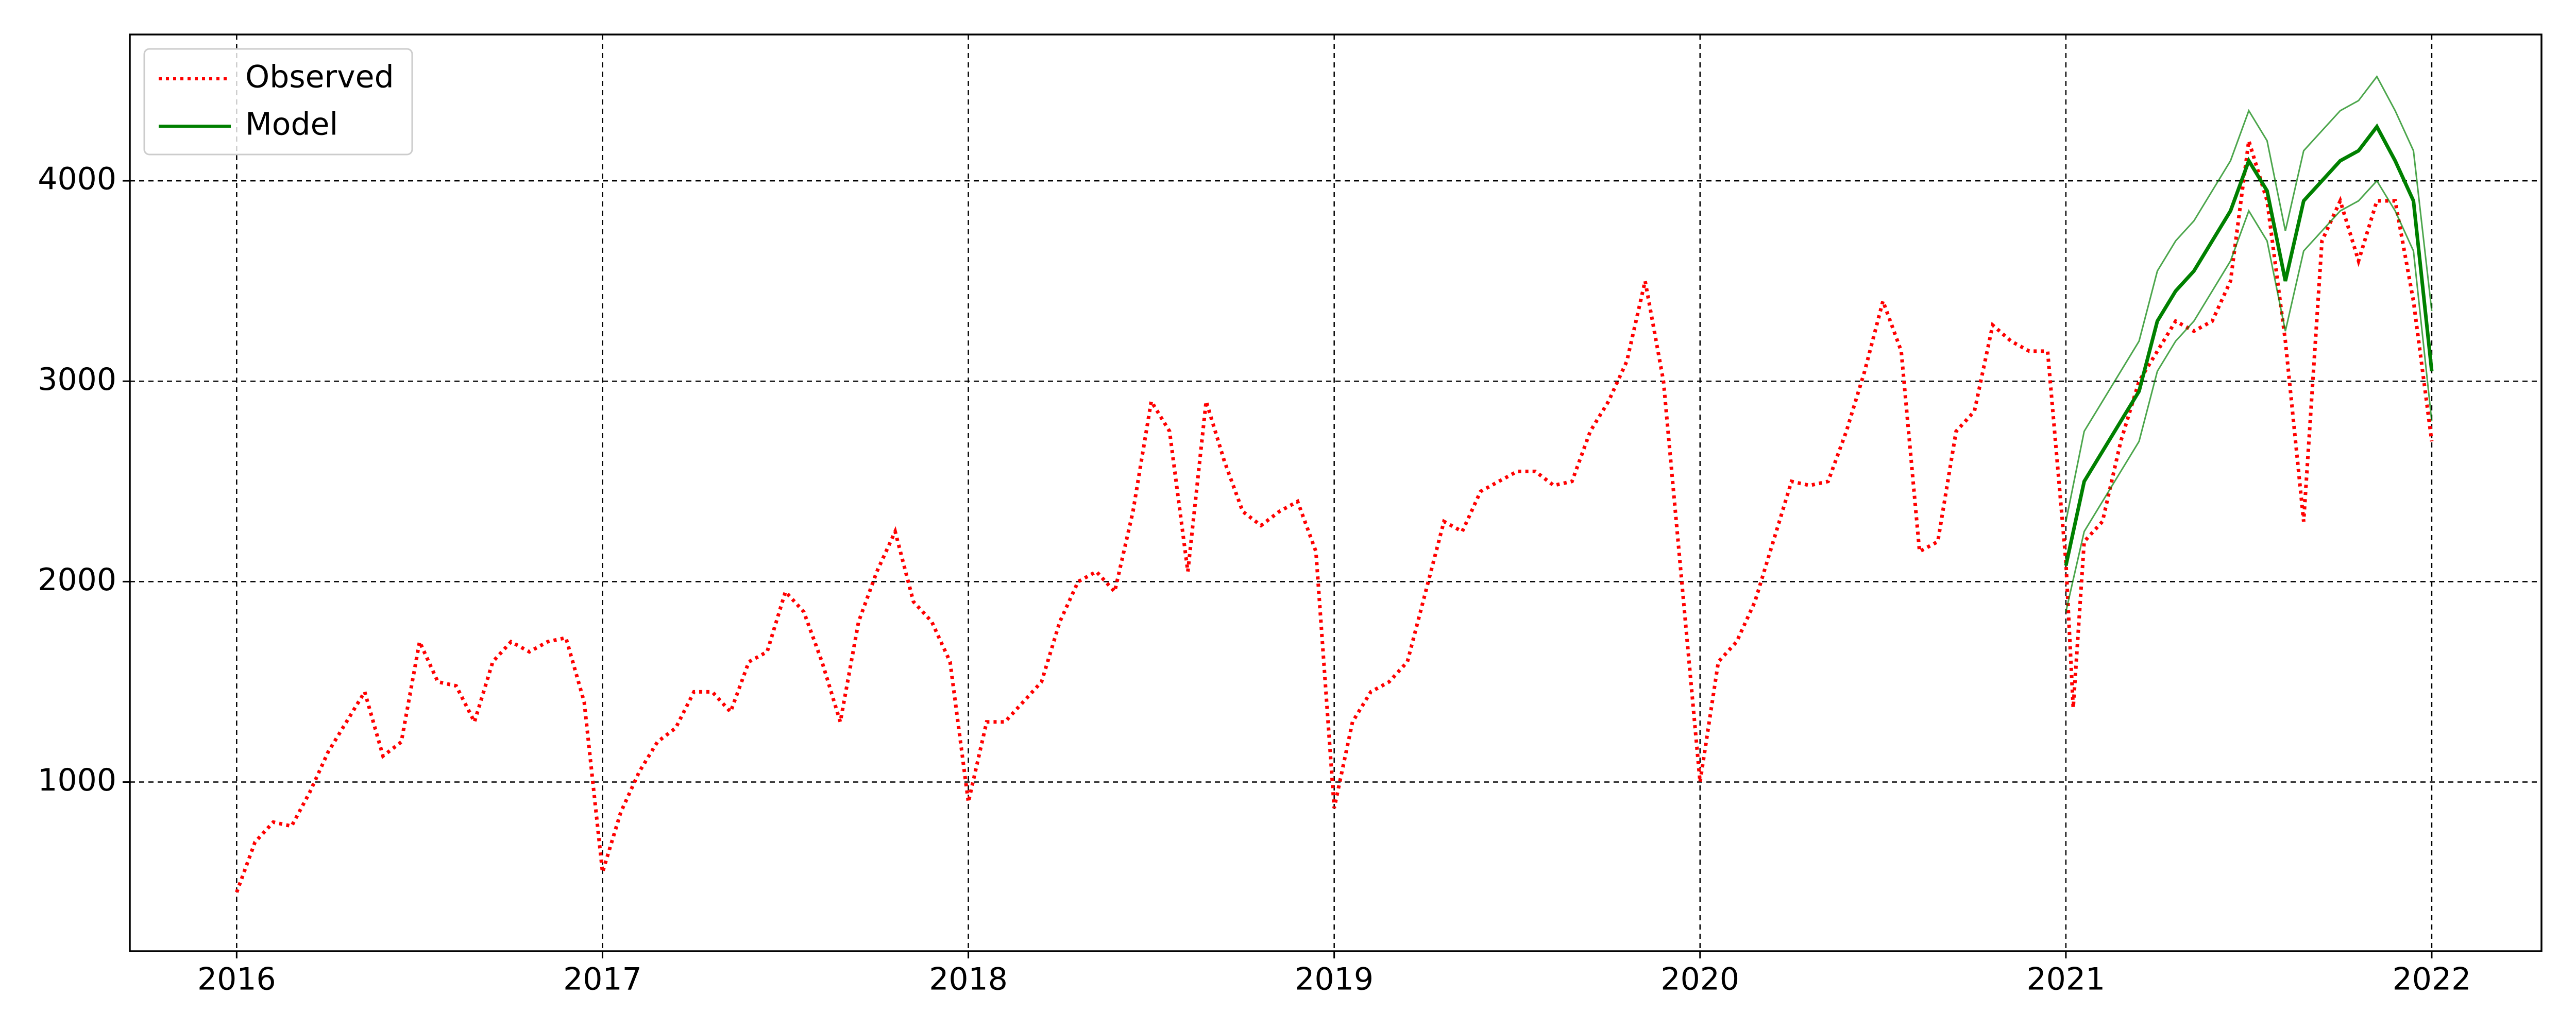  What do you see at coordinates (2066, 980) in the screenshot?
I see `x-tick-label: 2021` at bounding box center [2066, 980].